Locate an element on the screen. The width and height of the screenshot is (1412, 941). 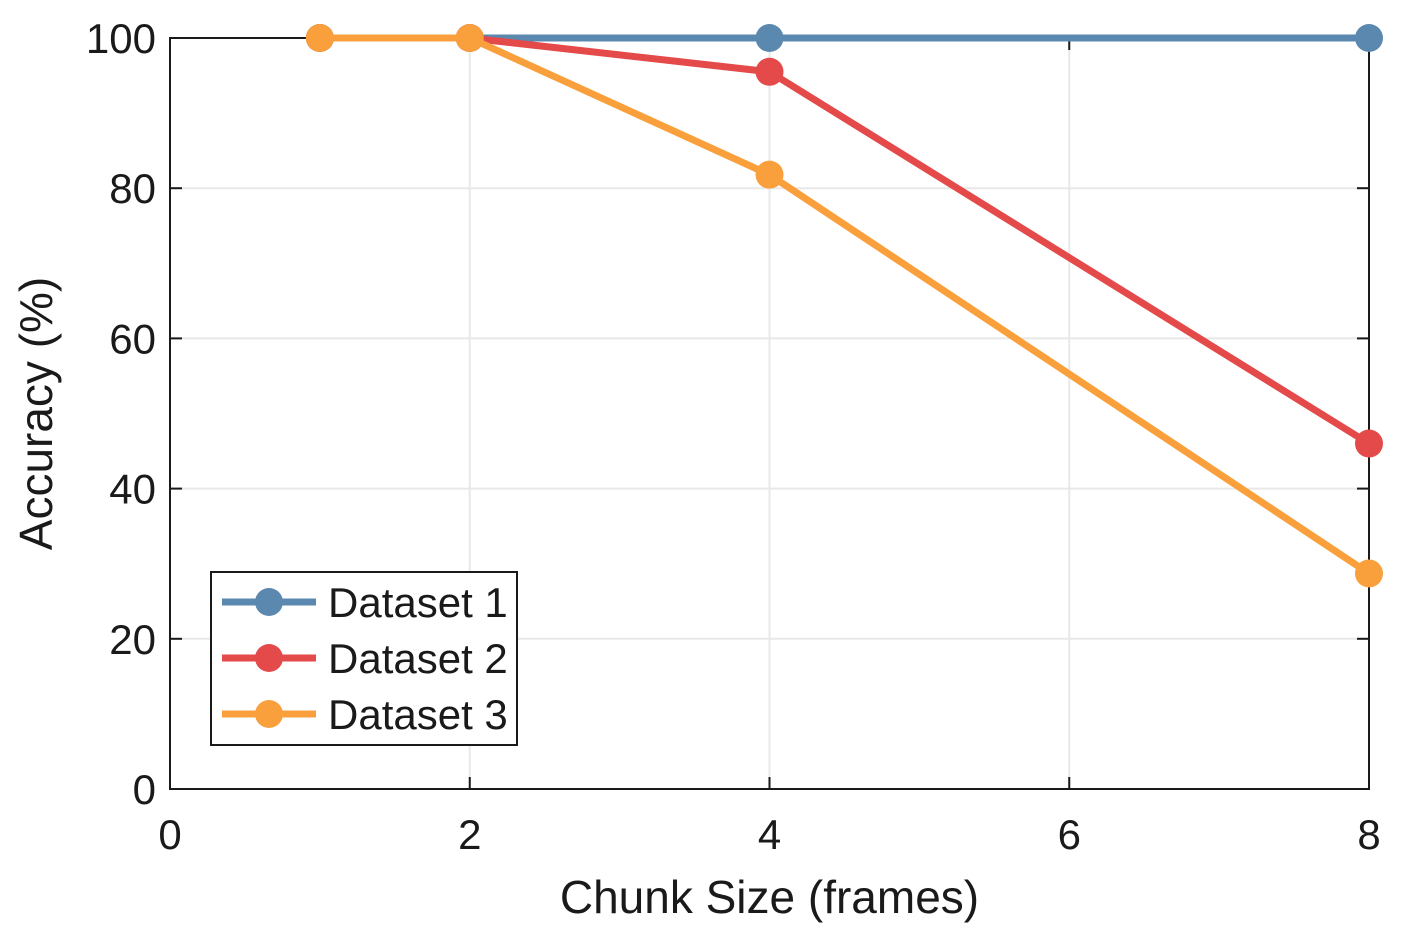
y-tick-label: 80 is located at coordinates (132, 188).